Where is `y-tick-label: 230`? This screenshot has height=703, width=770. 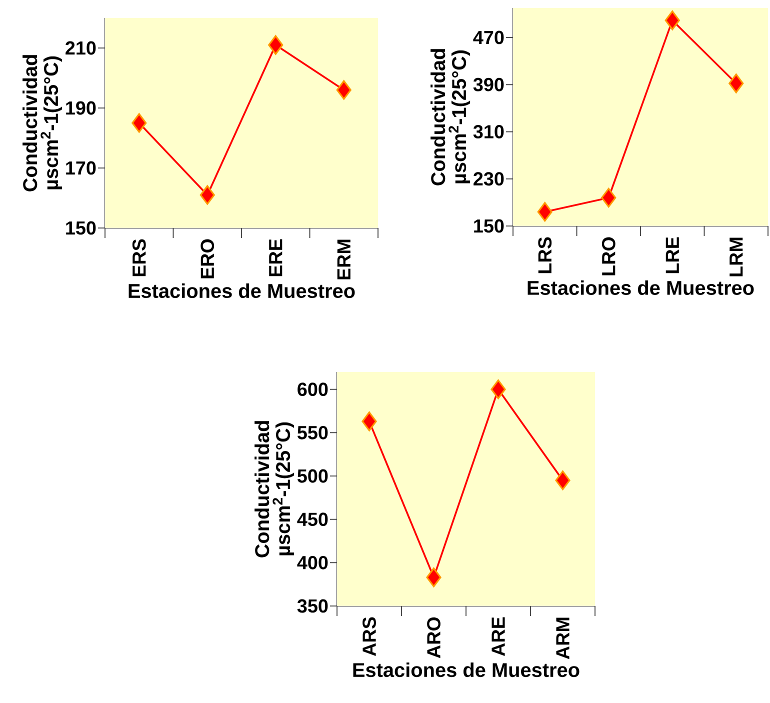
y-tick-label: 230 is located at coordinates (489, 179).